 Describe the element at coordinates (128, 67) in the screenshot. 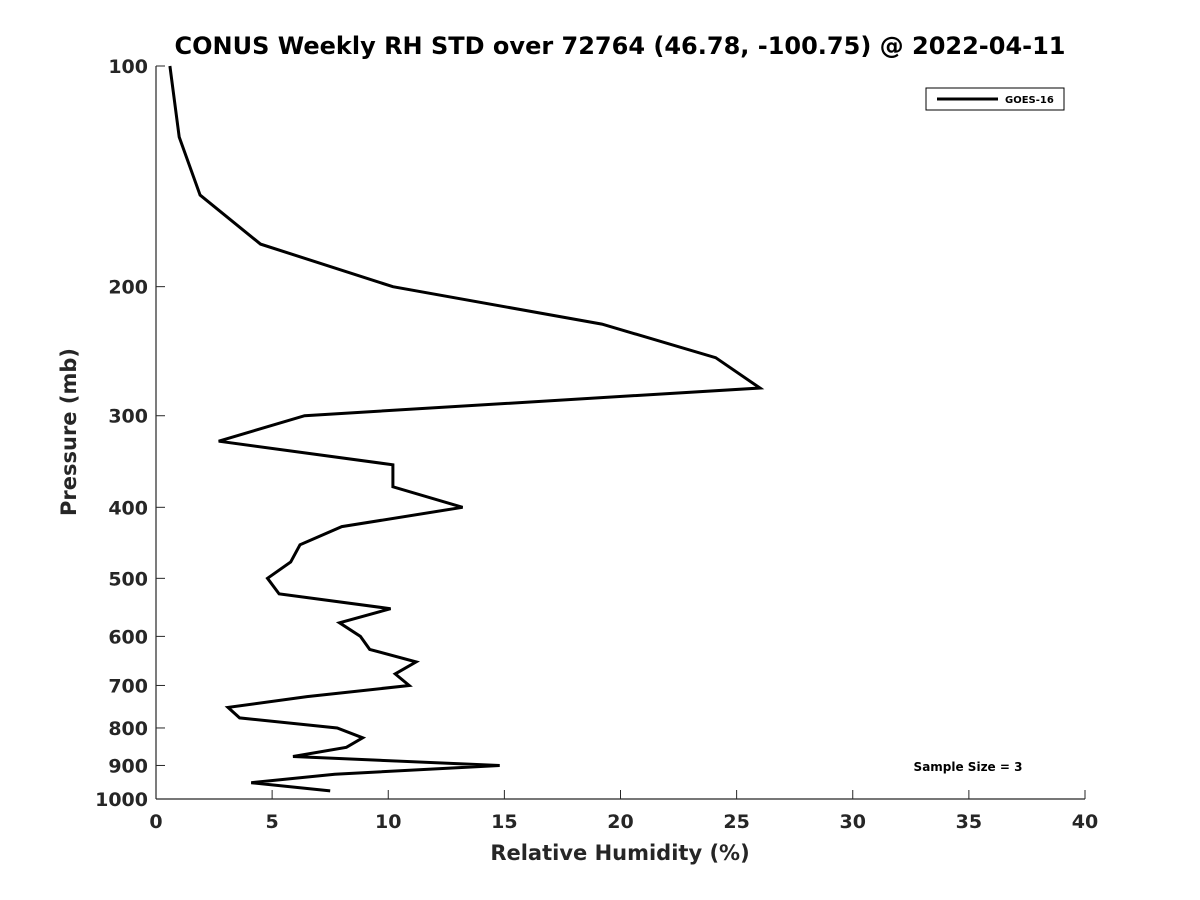

I see `y-tick-label: 100` at that location.